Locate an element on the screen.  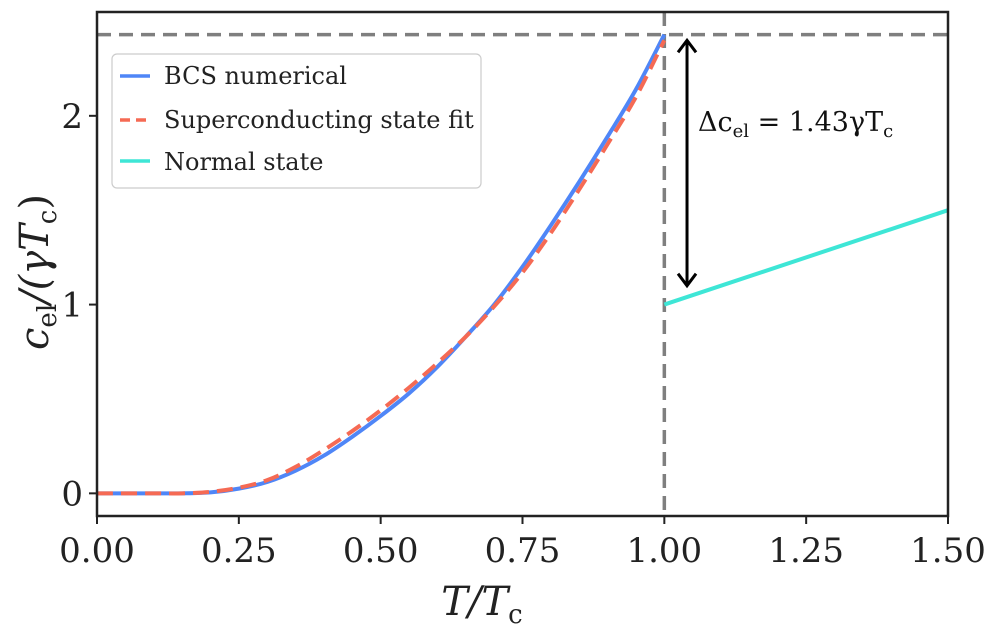
y-tick-label: 0 is located at coordinates (72, 494).